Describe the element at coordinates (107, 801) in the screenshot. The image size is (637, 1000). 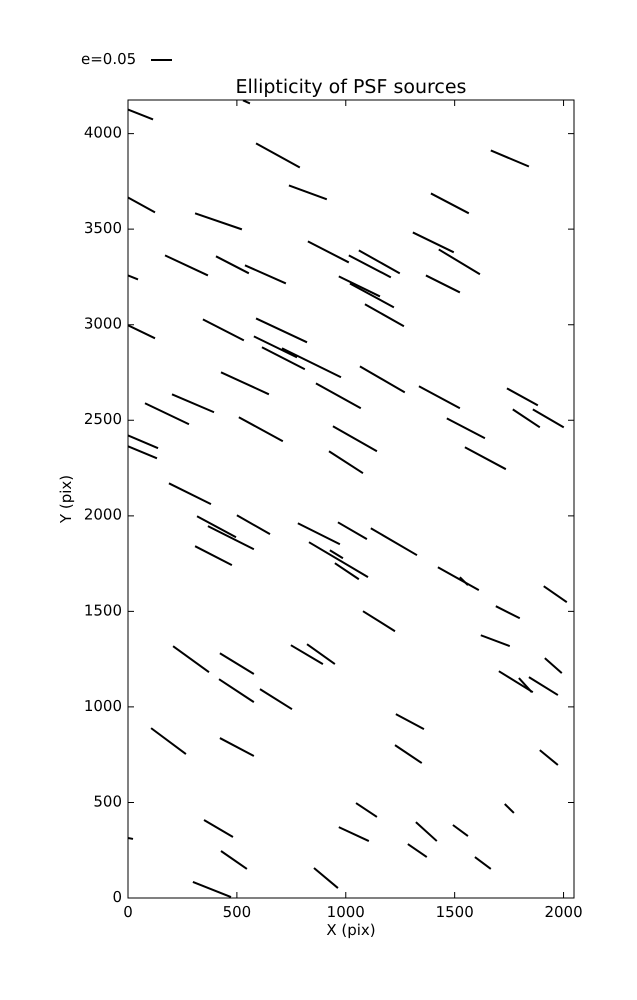
I see `y-tick-label: 500` at that location.